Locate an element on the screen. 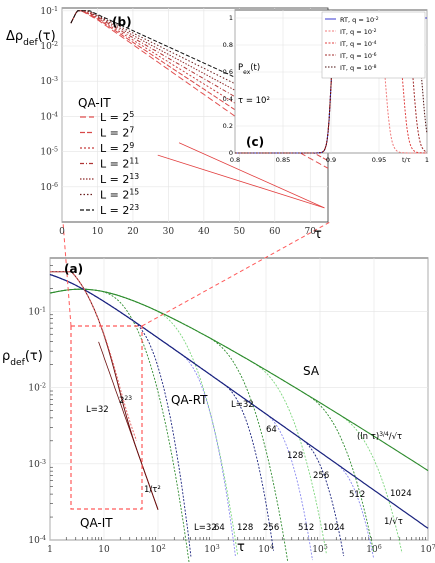  label-rt-fit: 1/√τ is located at coordinates (393, 522).